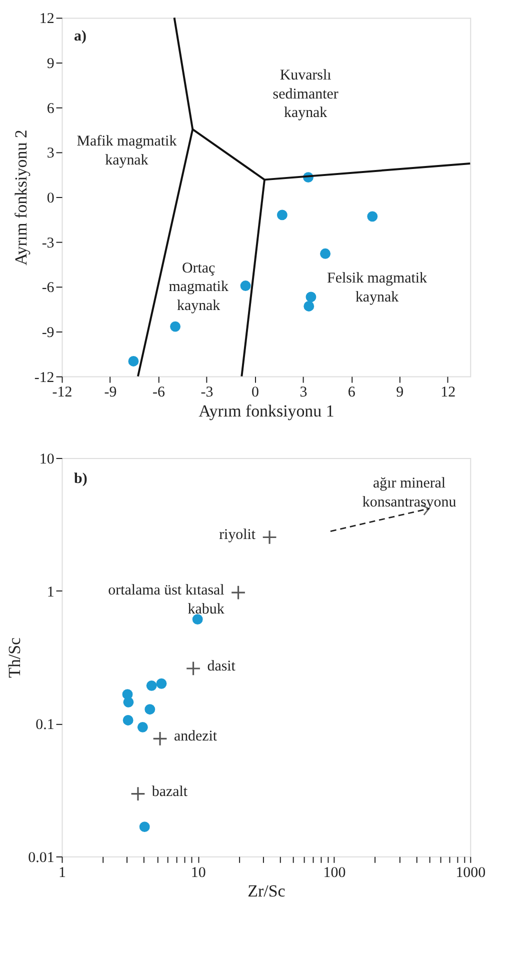 The width and height of the screenshot is (506, 959). I want to click on y-tick-label: -6, so click(48, 288).